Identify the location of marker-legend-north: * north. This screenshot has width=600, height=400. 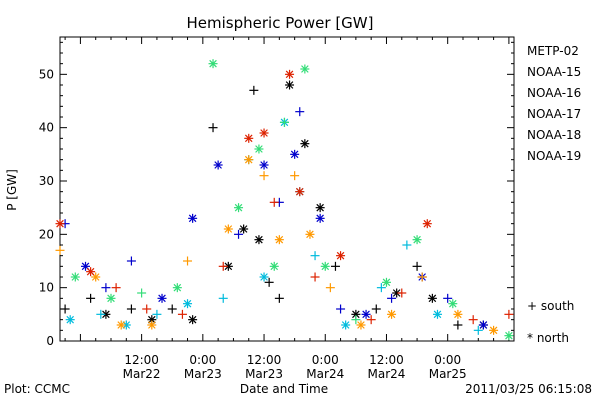
(548, 338).